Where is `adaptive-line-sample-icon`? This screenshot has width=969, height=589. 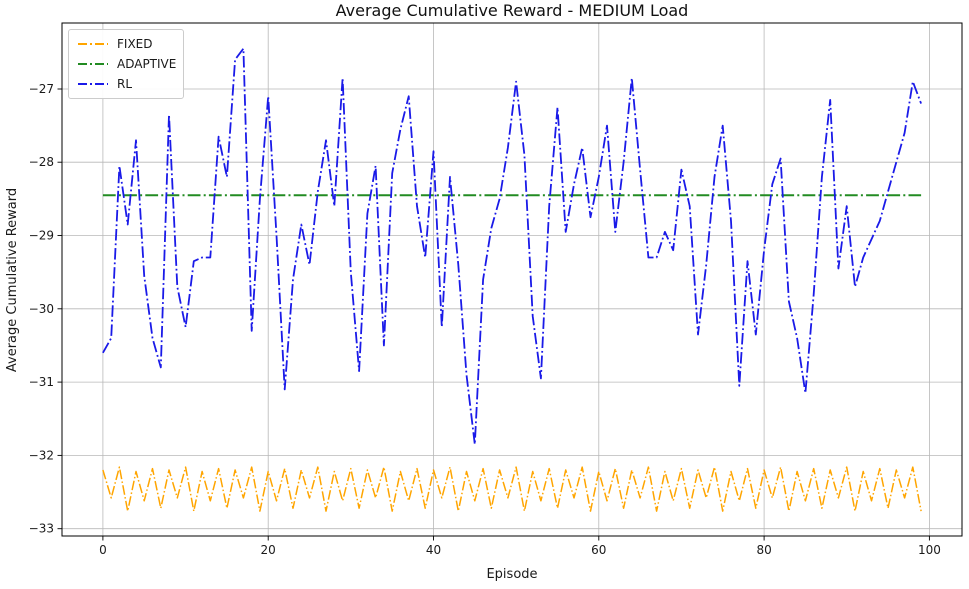
adaptive-line-sample-icon is located at coordinates (93, 64).